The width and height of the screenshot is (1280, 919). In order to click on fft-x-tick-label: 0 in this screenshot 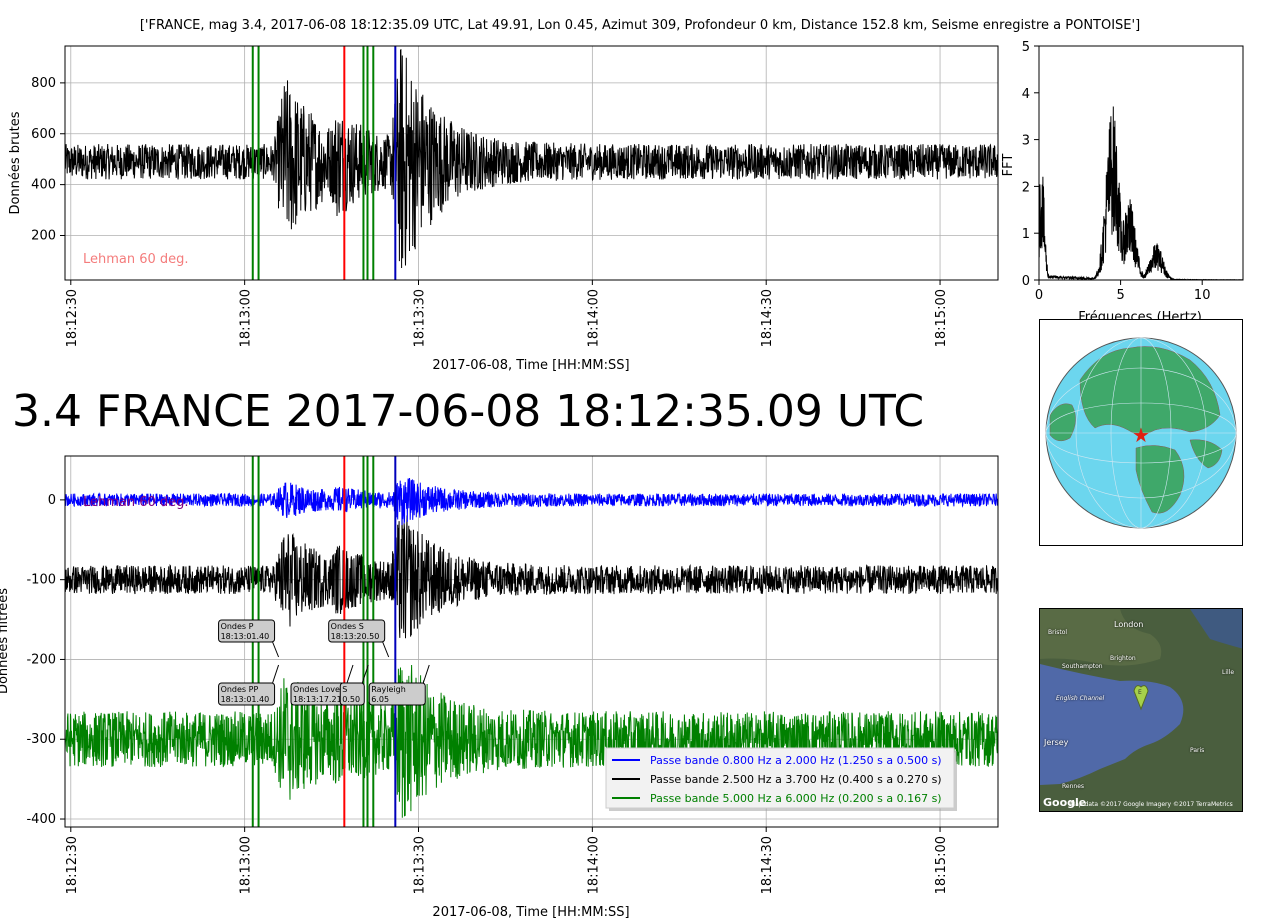, I will do `click(1039, 295)`.